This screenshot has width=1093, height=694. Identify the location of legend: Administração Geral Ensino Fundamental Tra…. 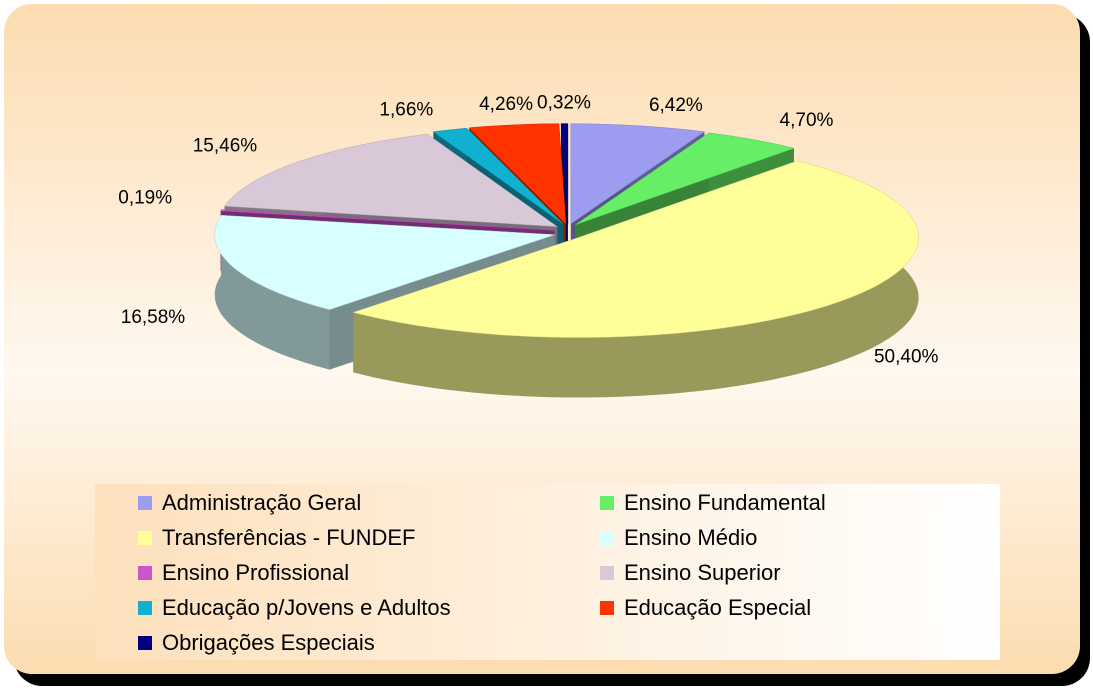
(482, 572).